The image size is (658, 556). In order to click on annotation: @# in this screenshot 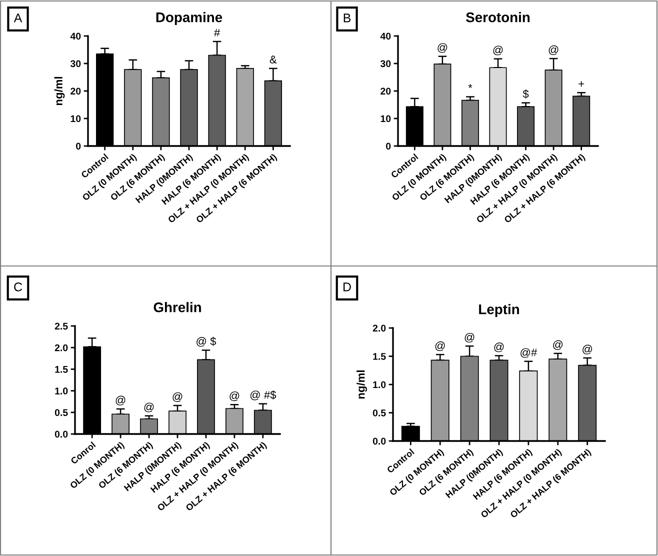, I will do `click(529, 353)`.